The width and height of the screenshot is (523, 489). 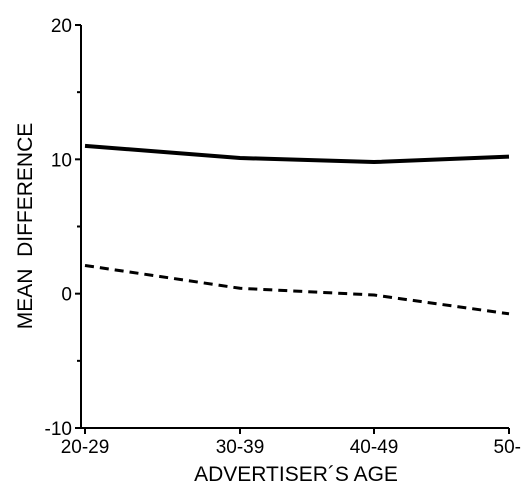 I want to click on x-tick-label: 30-39, so click(x=240, y=447).